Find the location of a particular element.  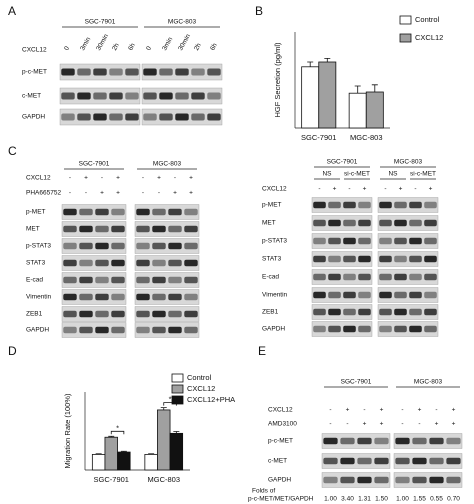

fold-value: 1.31 is located at coordinates (364, 499).